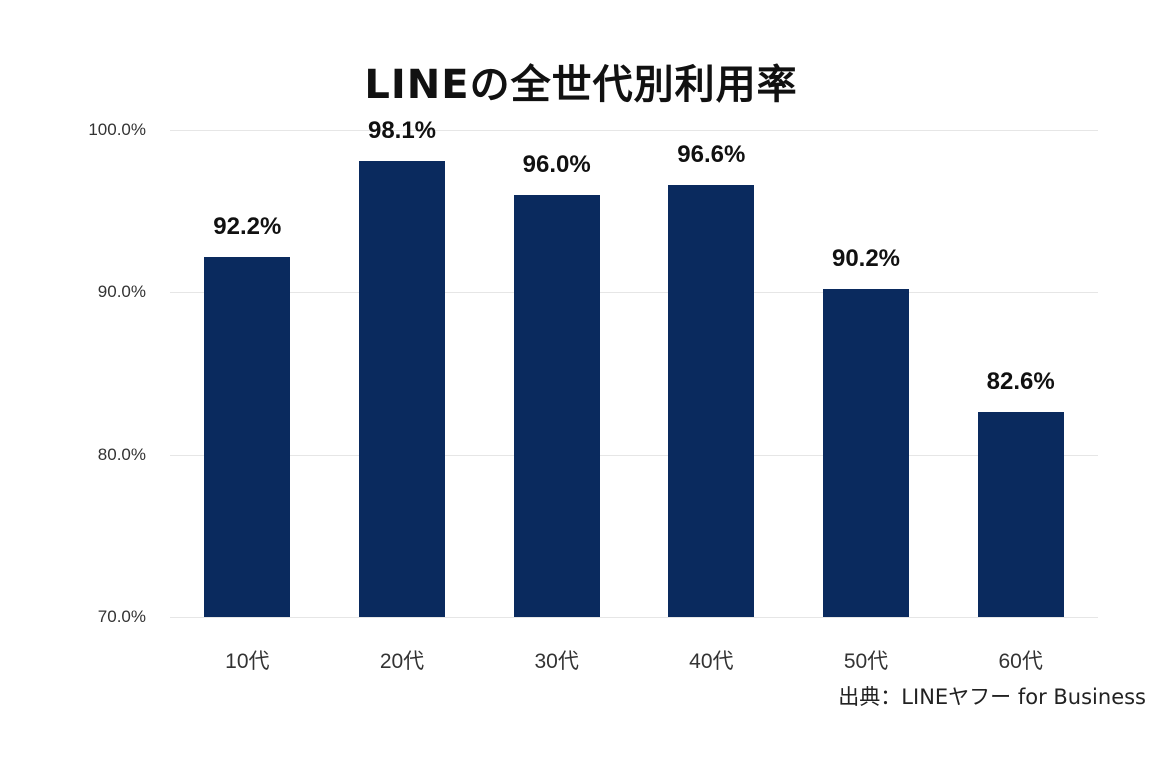 The width and height of the screenshot is (1162, 760). Describe the element at coordinates (866, 661) in the screenshot. I see `x-axis-tick-label: 50代` at that location.